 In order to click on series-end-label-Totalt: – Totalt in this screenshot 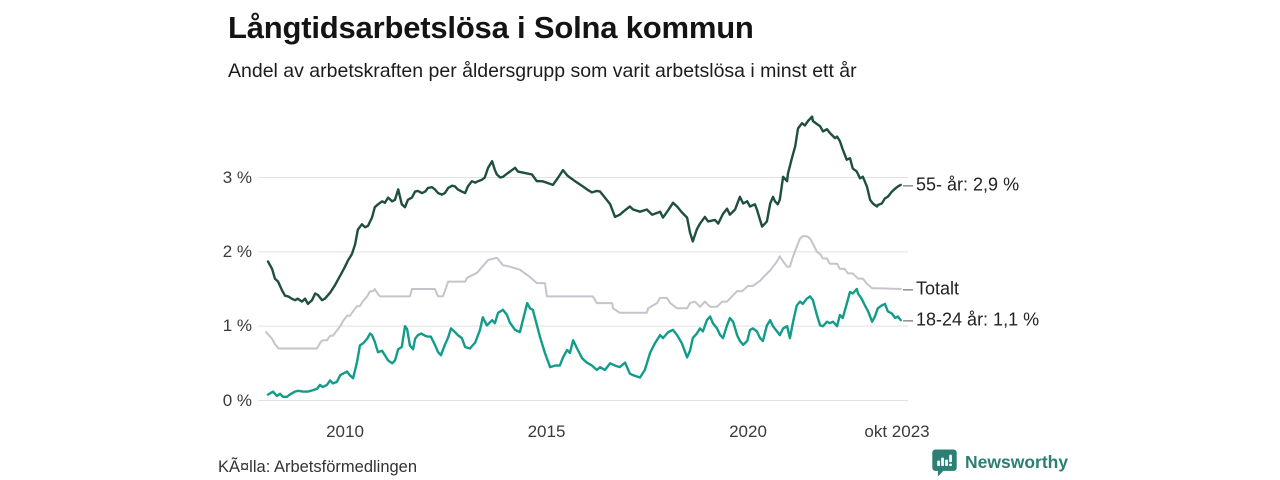, I will do `click(931, 289)`.